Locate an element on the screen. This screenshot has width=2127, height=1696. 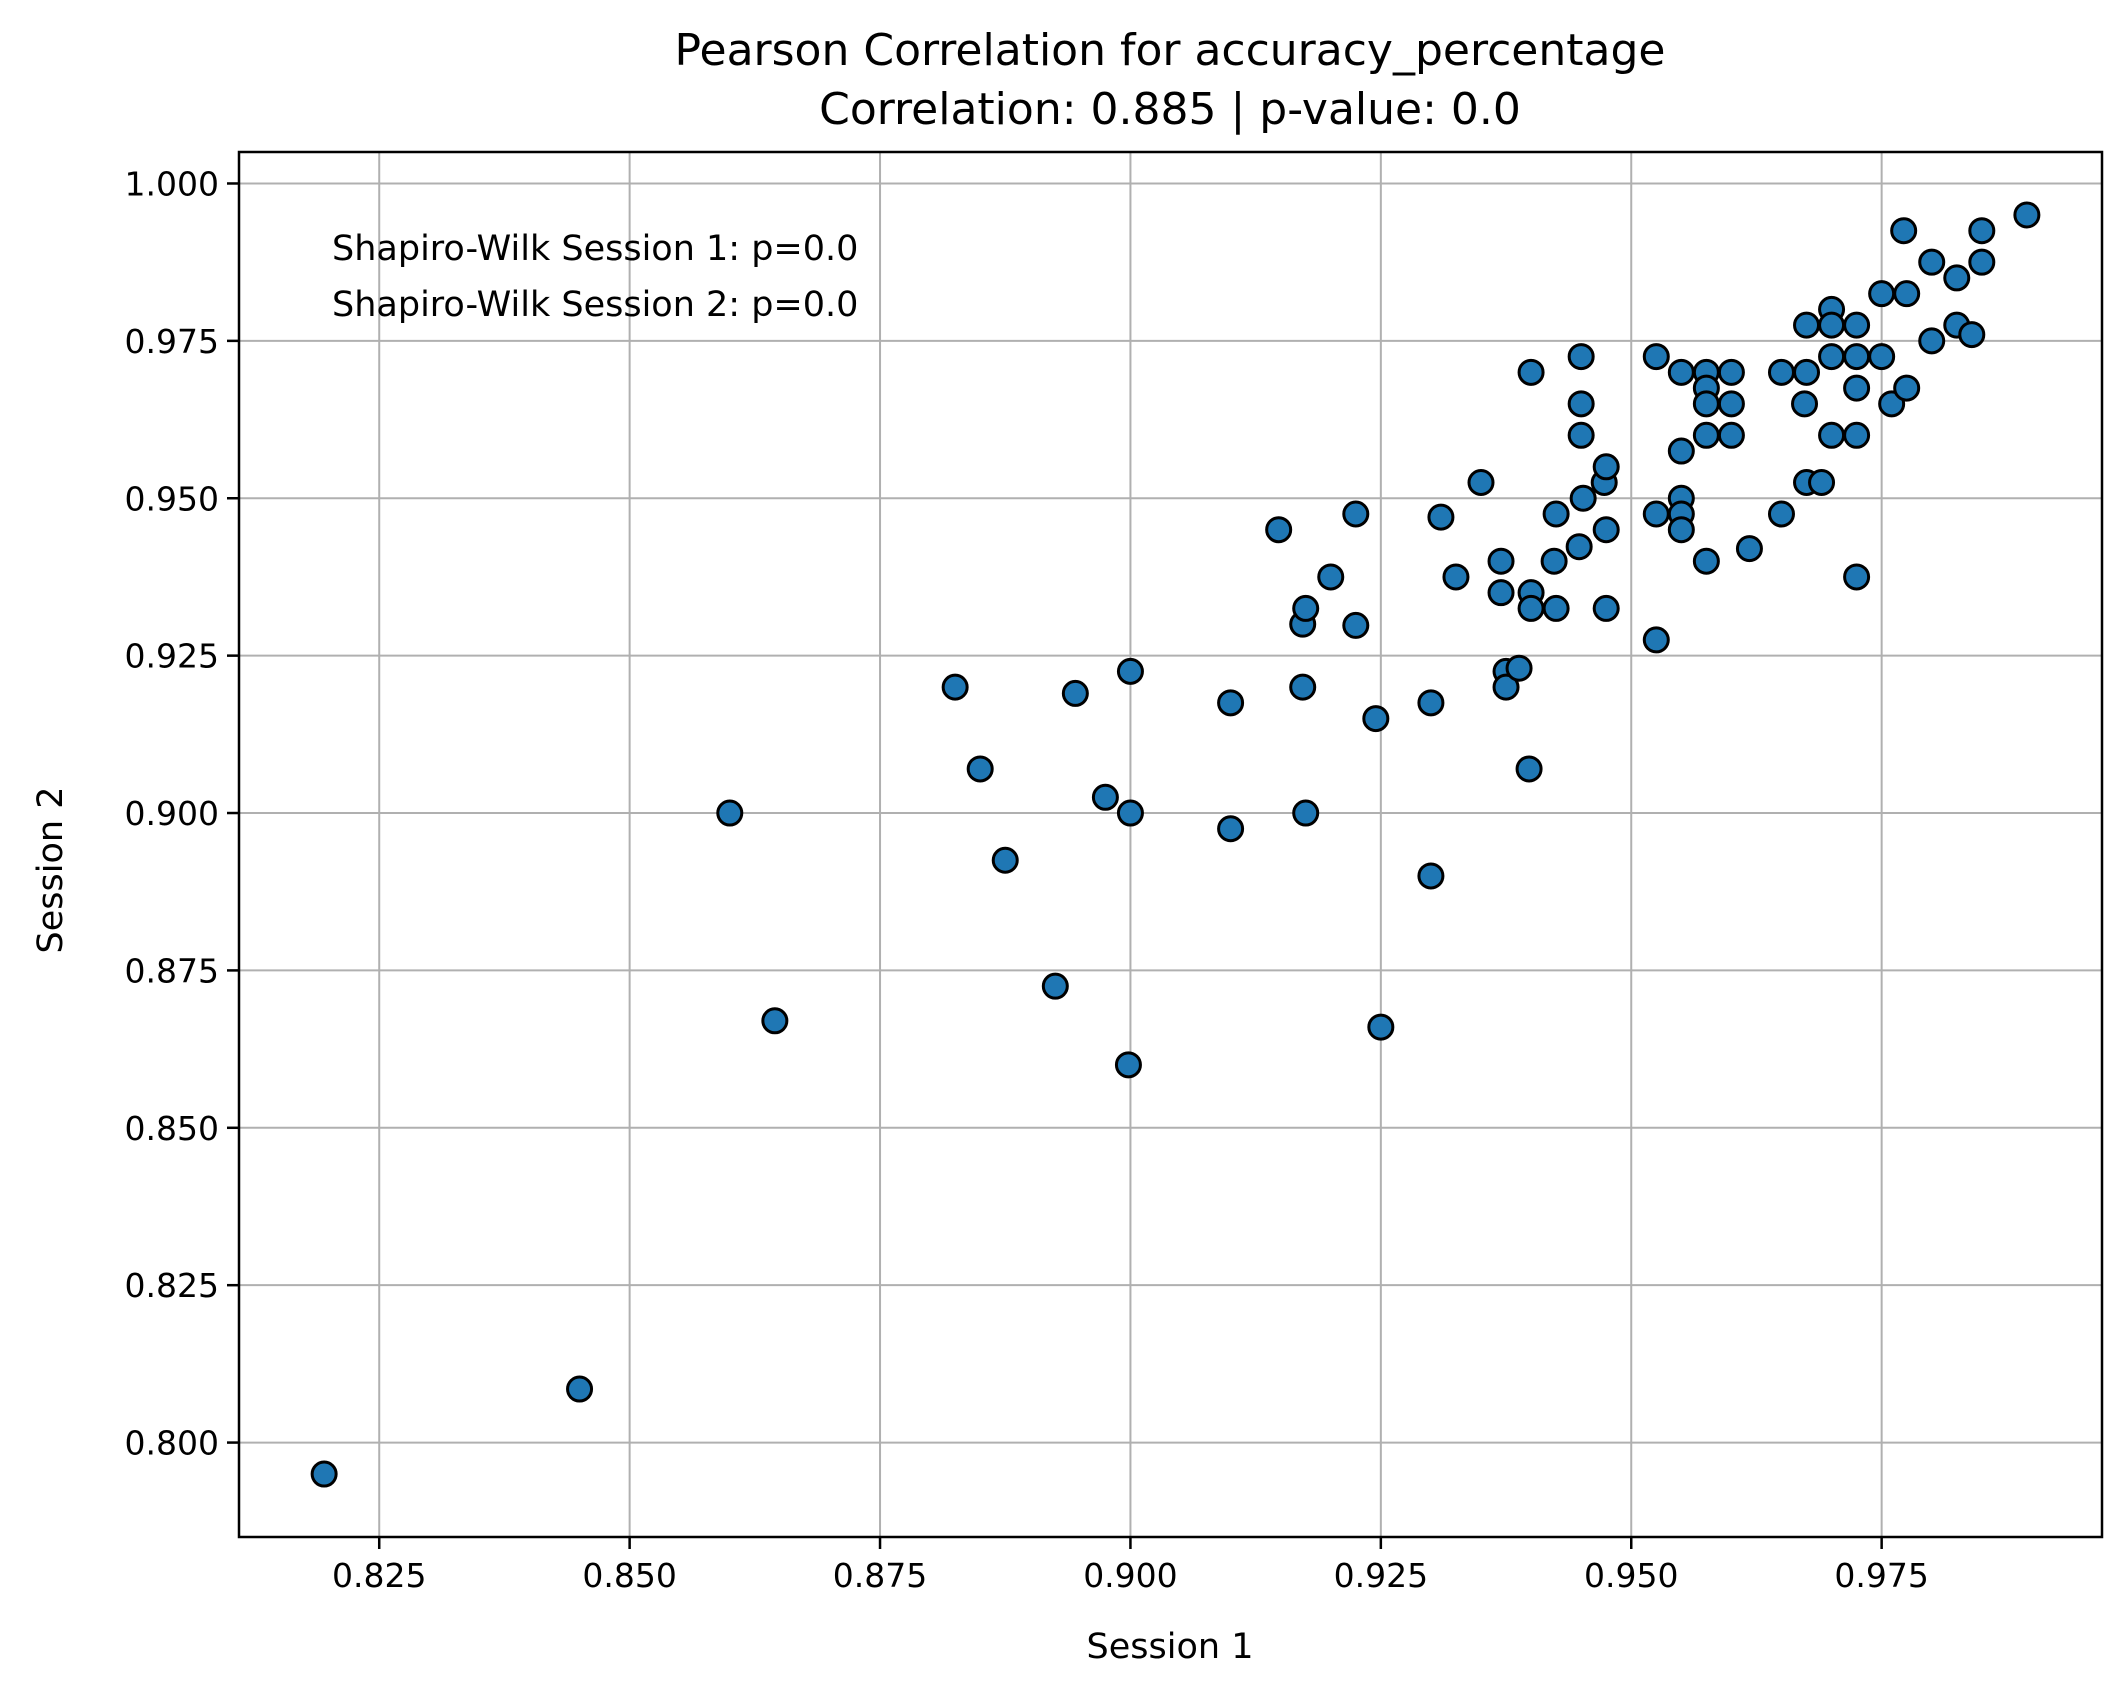
y-tick-label: 0.975 is located at coordinates (172, 341).